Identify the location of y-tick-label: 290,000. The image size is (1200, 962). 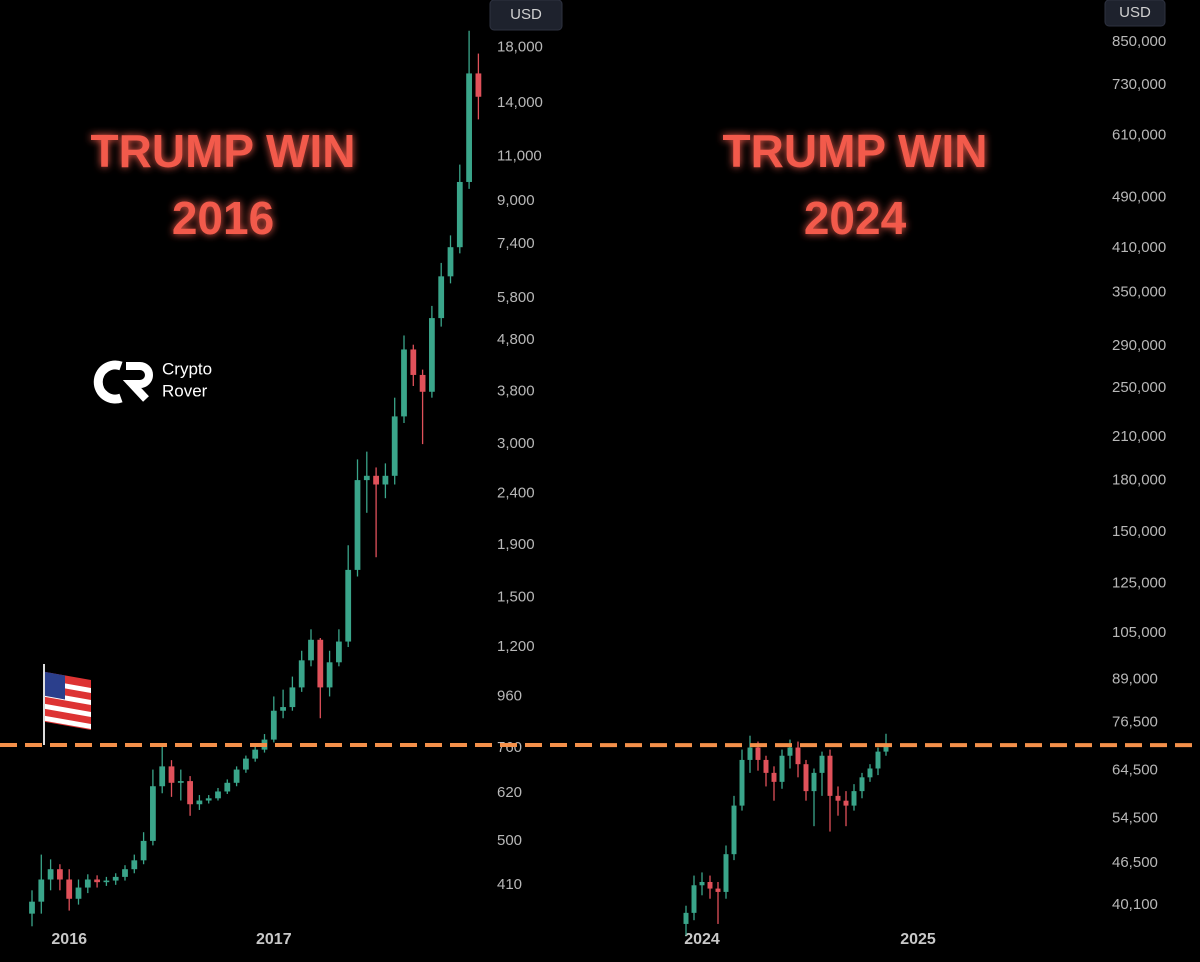
(1139, 345).